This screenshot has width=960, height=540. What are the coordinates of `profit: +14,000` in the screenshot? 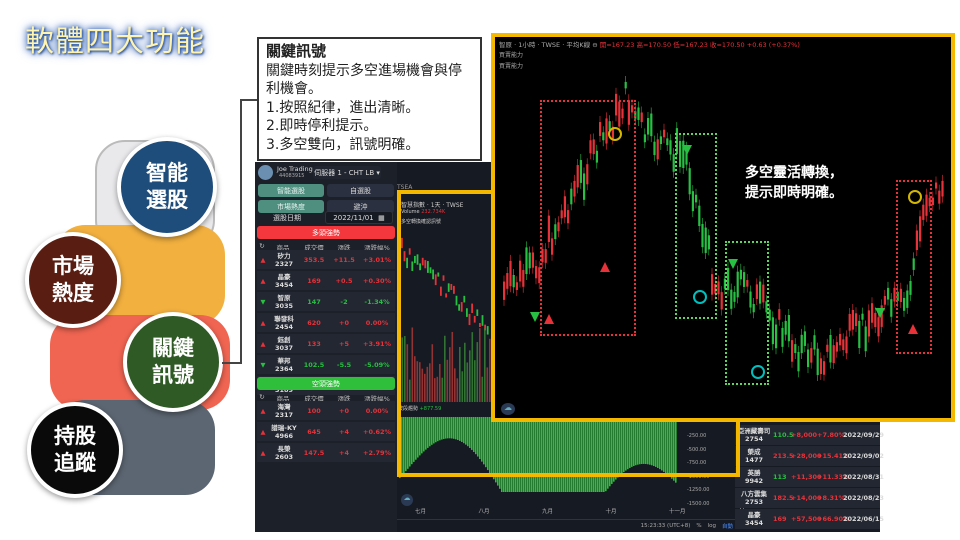 It's located at (806, 498).